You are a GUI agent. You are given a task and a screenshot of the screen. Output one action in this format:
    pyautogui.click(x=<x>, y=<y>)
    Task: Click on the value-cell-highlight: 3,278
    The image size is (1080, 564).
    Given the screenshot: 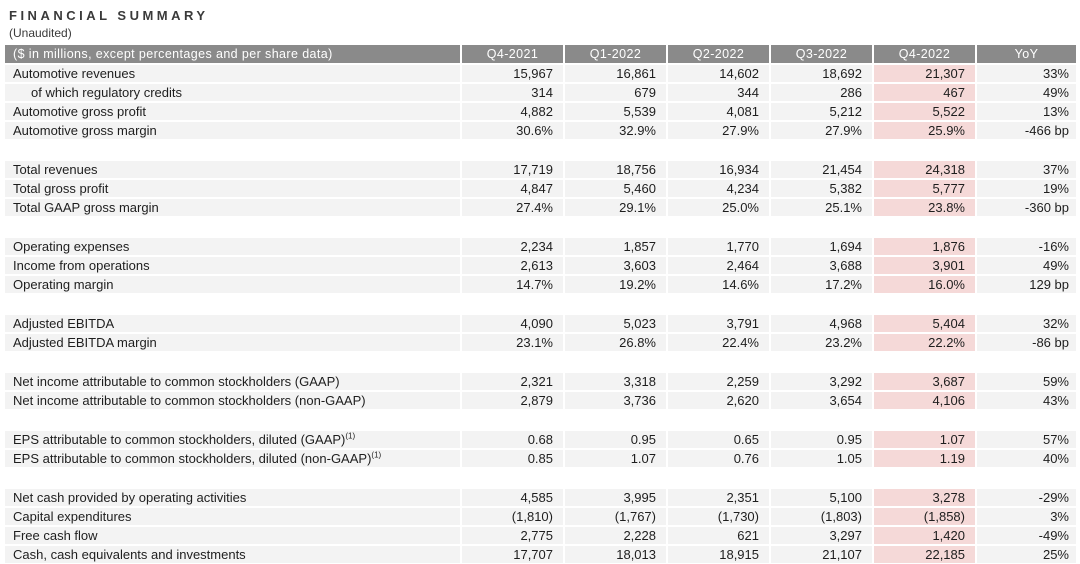 What is the action you would take?
    pyautogui.click(x=923, y=498)
    